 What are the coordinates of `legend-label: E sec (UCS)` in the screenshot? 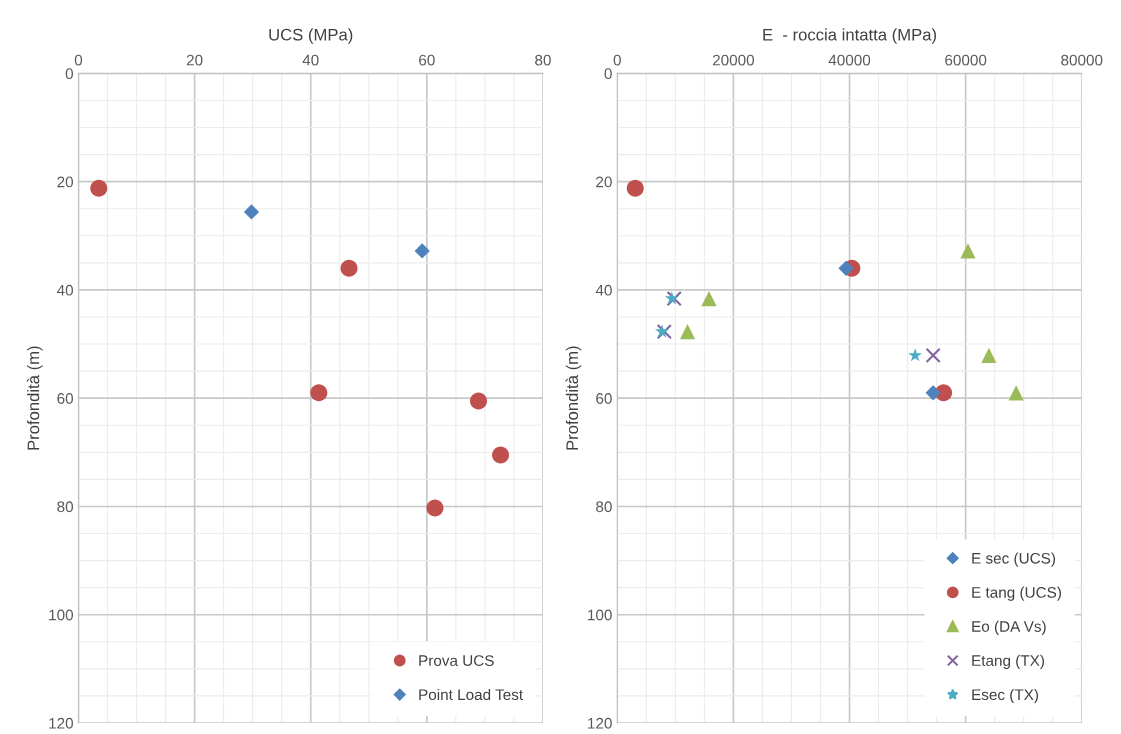 It's located at (1013, 559).